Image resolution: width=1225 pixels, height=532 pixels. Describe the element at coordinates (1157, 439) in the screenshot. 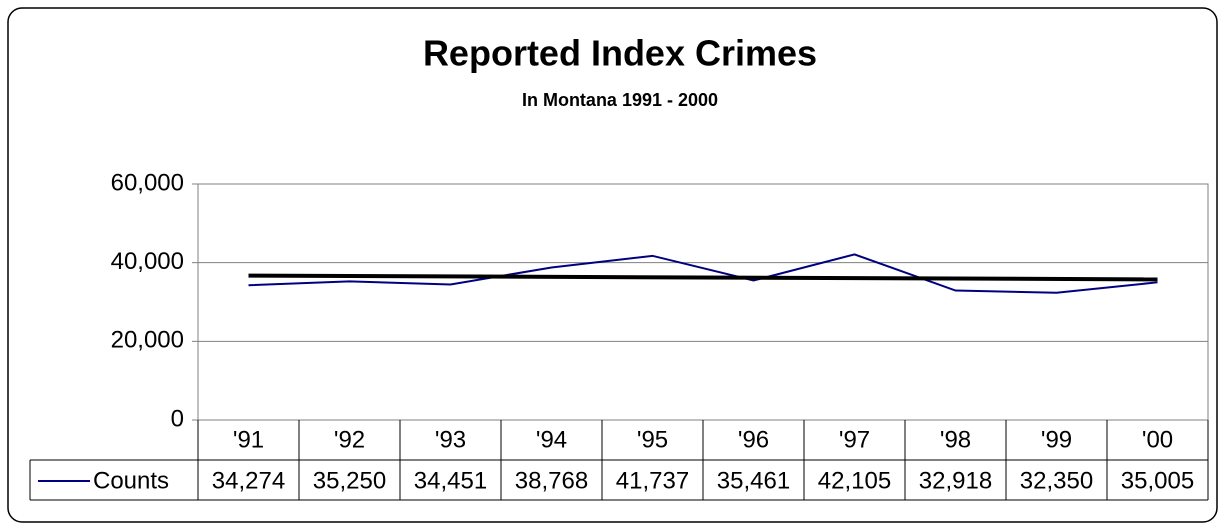

I see `x-tick-label: '00` at that location.